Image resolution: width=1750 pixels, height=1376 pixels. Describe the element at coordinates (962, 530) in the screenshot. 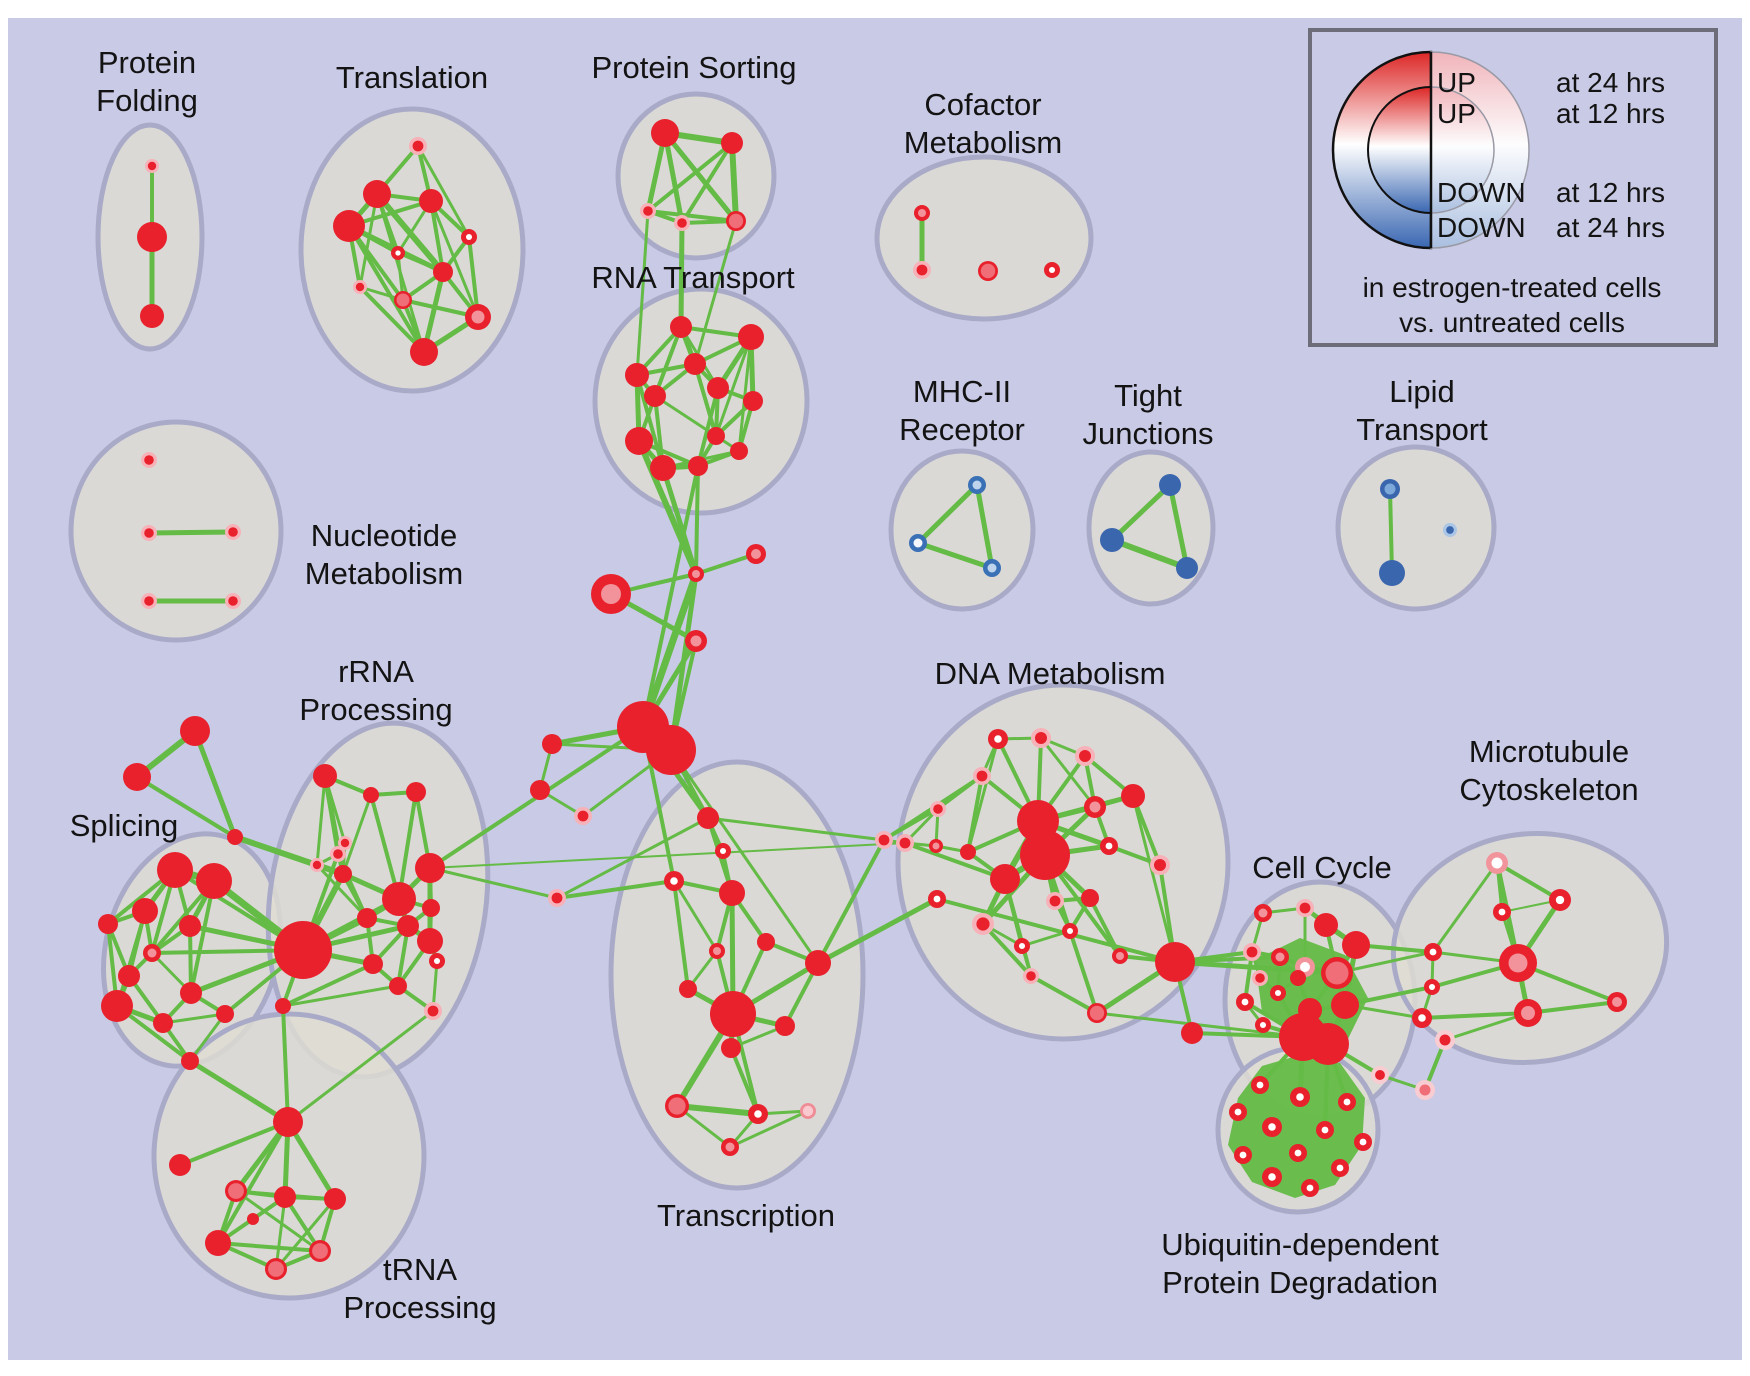

I see `cluster-mhc-ii-receptor-ellipse` at that location.